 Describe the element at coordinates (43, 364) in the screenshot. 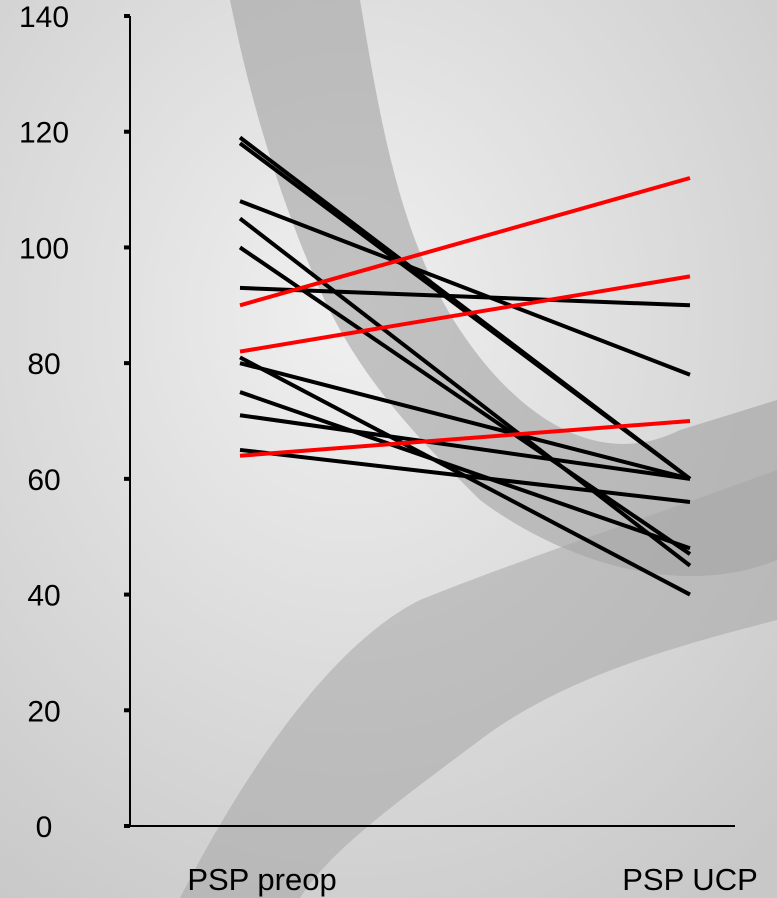

I see `y-tick-label: 80` at that location.